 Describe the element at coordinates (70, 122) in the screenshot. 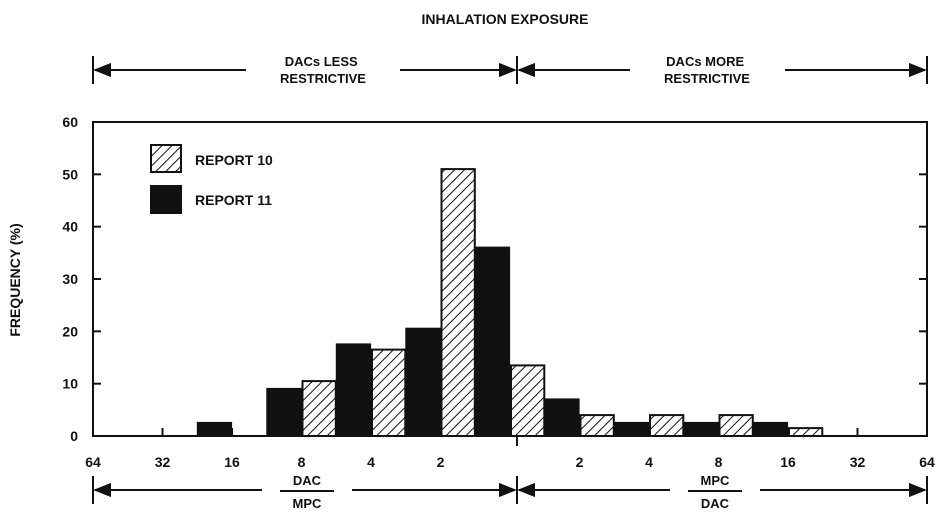

I see `y-tick-label: 60` at that location.